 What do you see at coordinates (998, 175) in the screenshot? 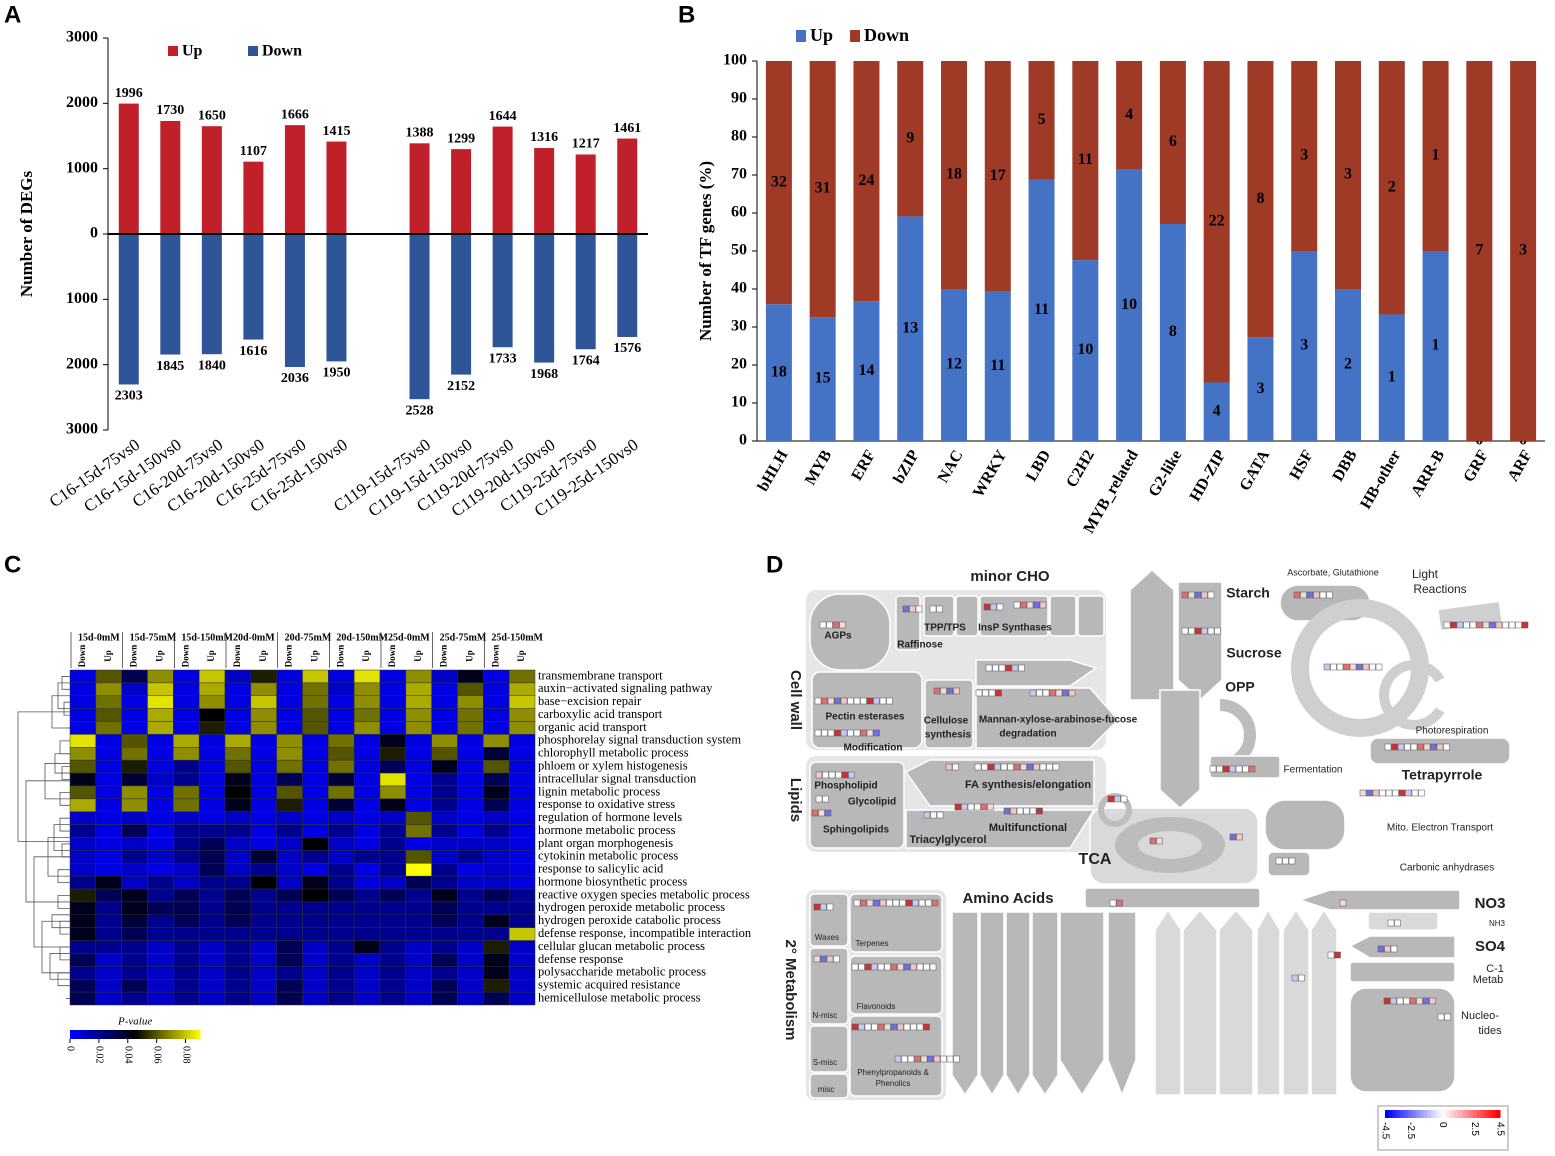
I see `count-label: 17` at bounding box center [998, 175].